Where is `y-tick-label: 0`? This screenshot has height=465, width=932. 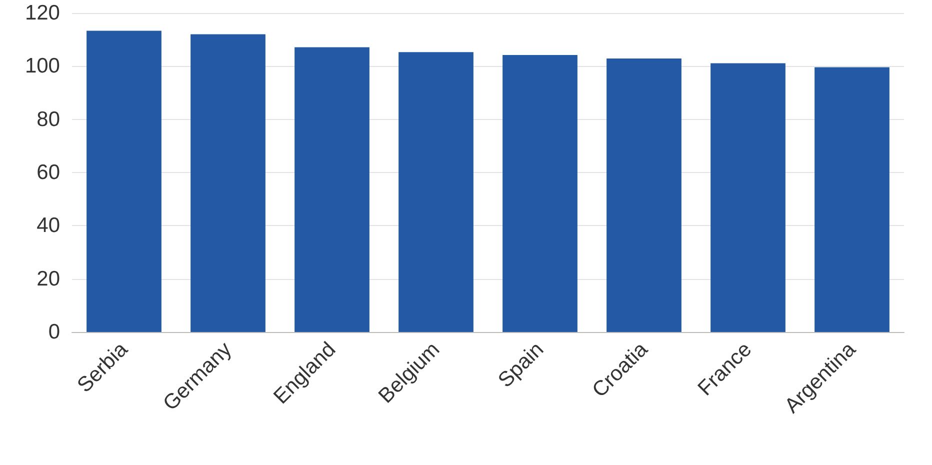
y-tick-label: 0 is located at coordinates (54, 332).